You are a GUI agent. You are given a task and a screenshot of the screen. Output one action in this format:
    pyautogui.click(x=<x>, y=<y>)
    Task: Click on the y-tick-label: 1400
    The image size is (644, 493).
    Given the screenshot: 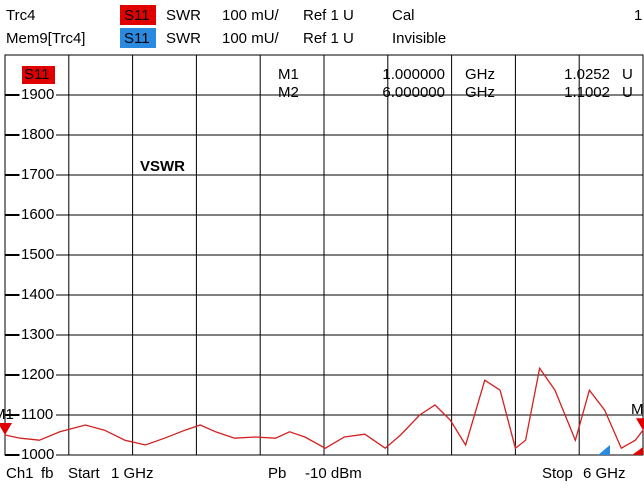 What is the action you would take?
    pyautogui.click(x=37, y=294)
    